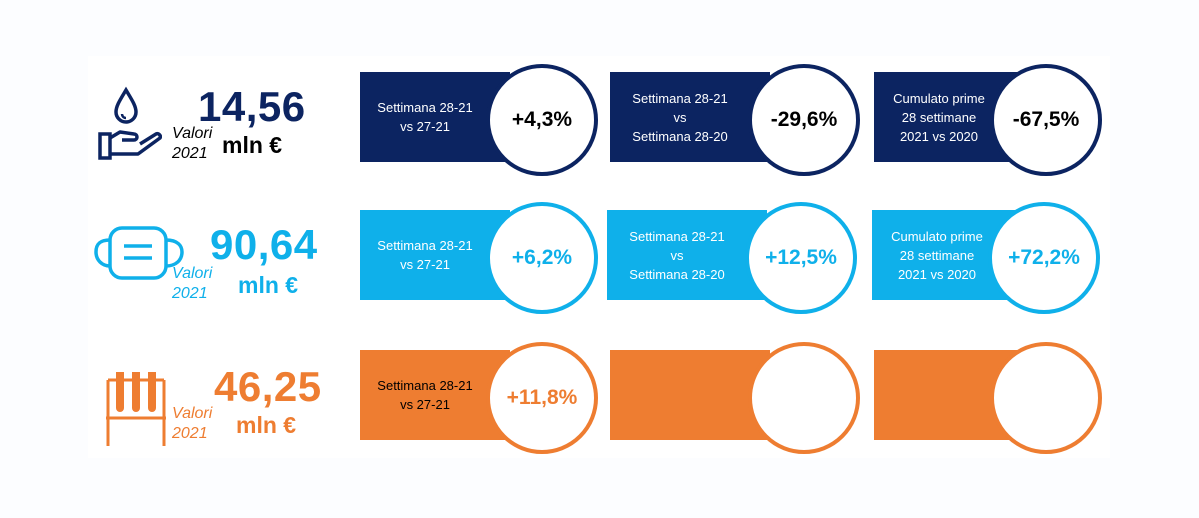 The height and width of the screenshot is (518, 1199). I want to click on card-percentage: +72,2%, so click(1044, 258).